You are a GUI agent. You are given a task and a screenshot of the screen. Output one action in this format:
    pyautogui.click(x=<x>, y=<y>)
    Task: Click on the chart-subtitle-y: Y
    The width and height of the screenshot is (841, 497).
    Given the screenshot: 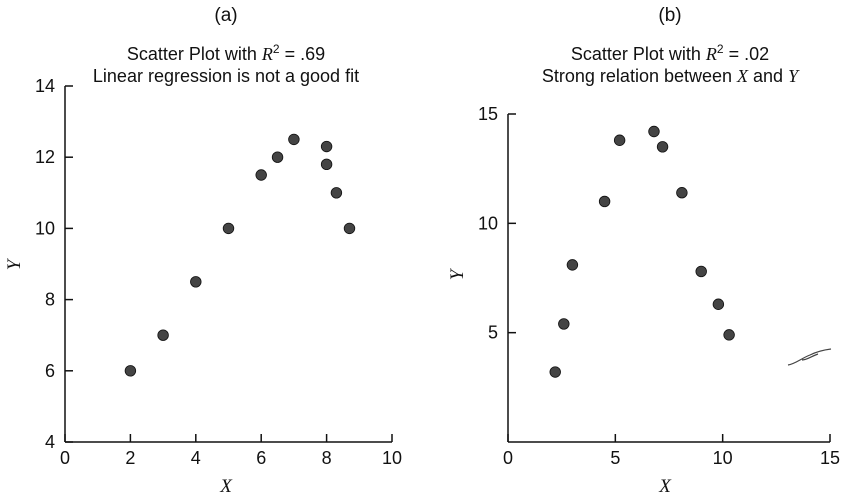 What is the action you would take?
    pyautogui.click(x=794, y=76)
    